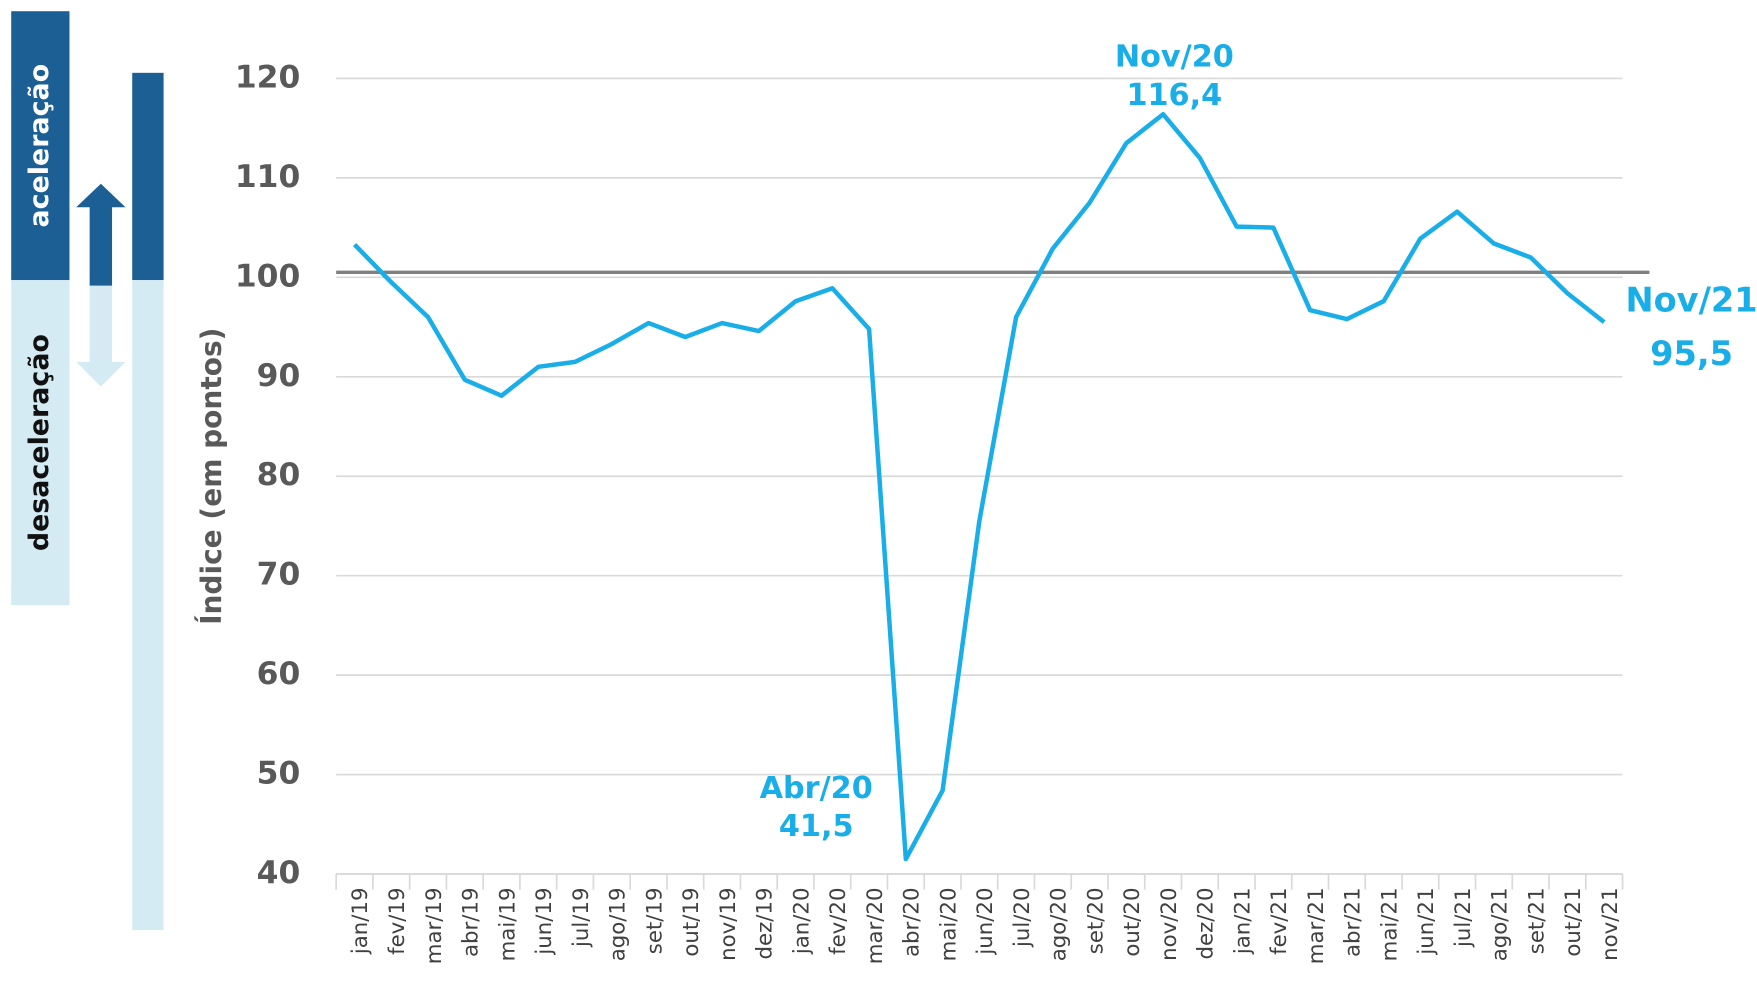 The height and width of the screenshot is (990, 1757). Describe the element at coordinates (1279, 920) in the screenshot. I see `x-tick-label: fev/21` at that location.